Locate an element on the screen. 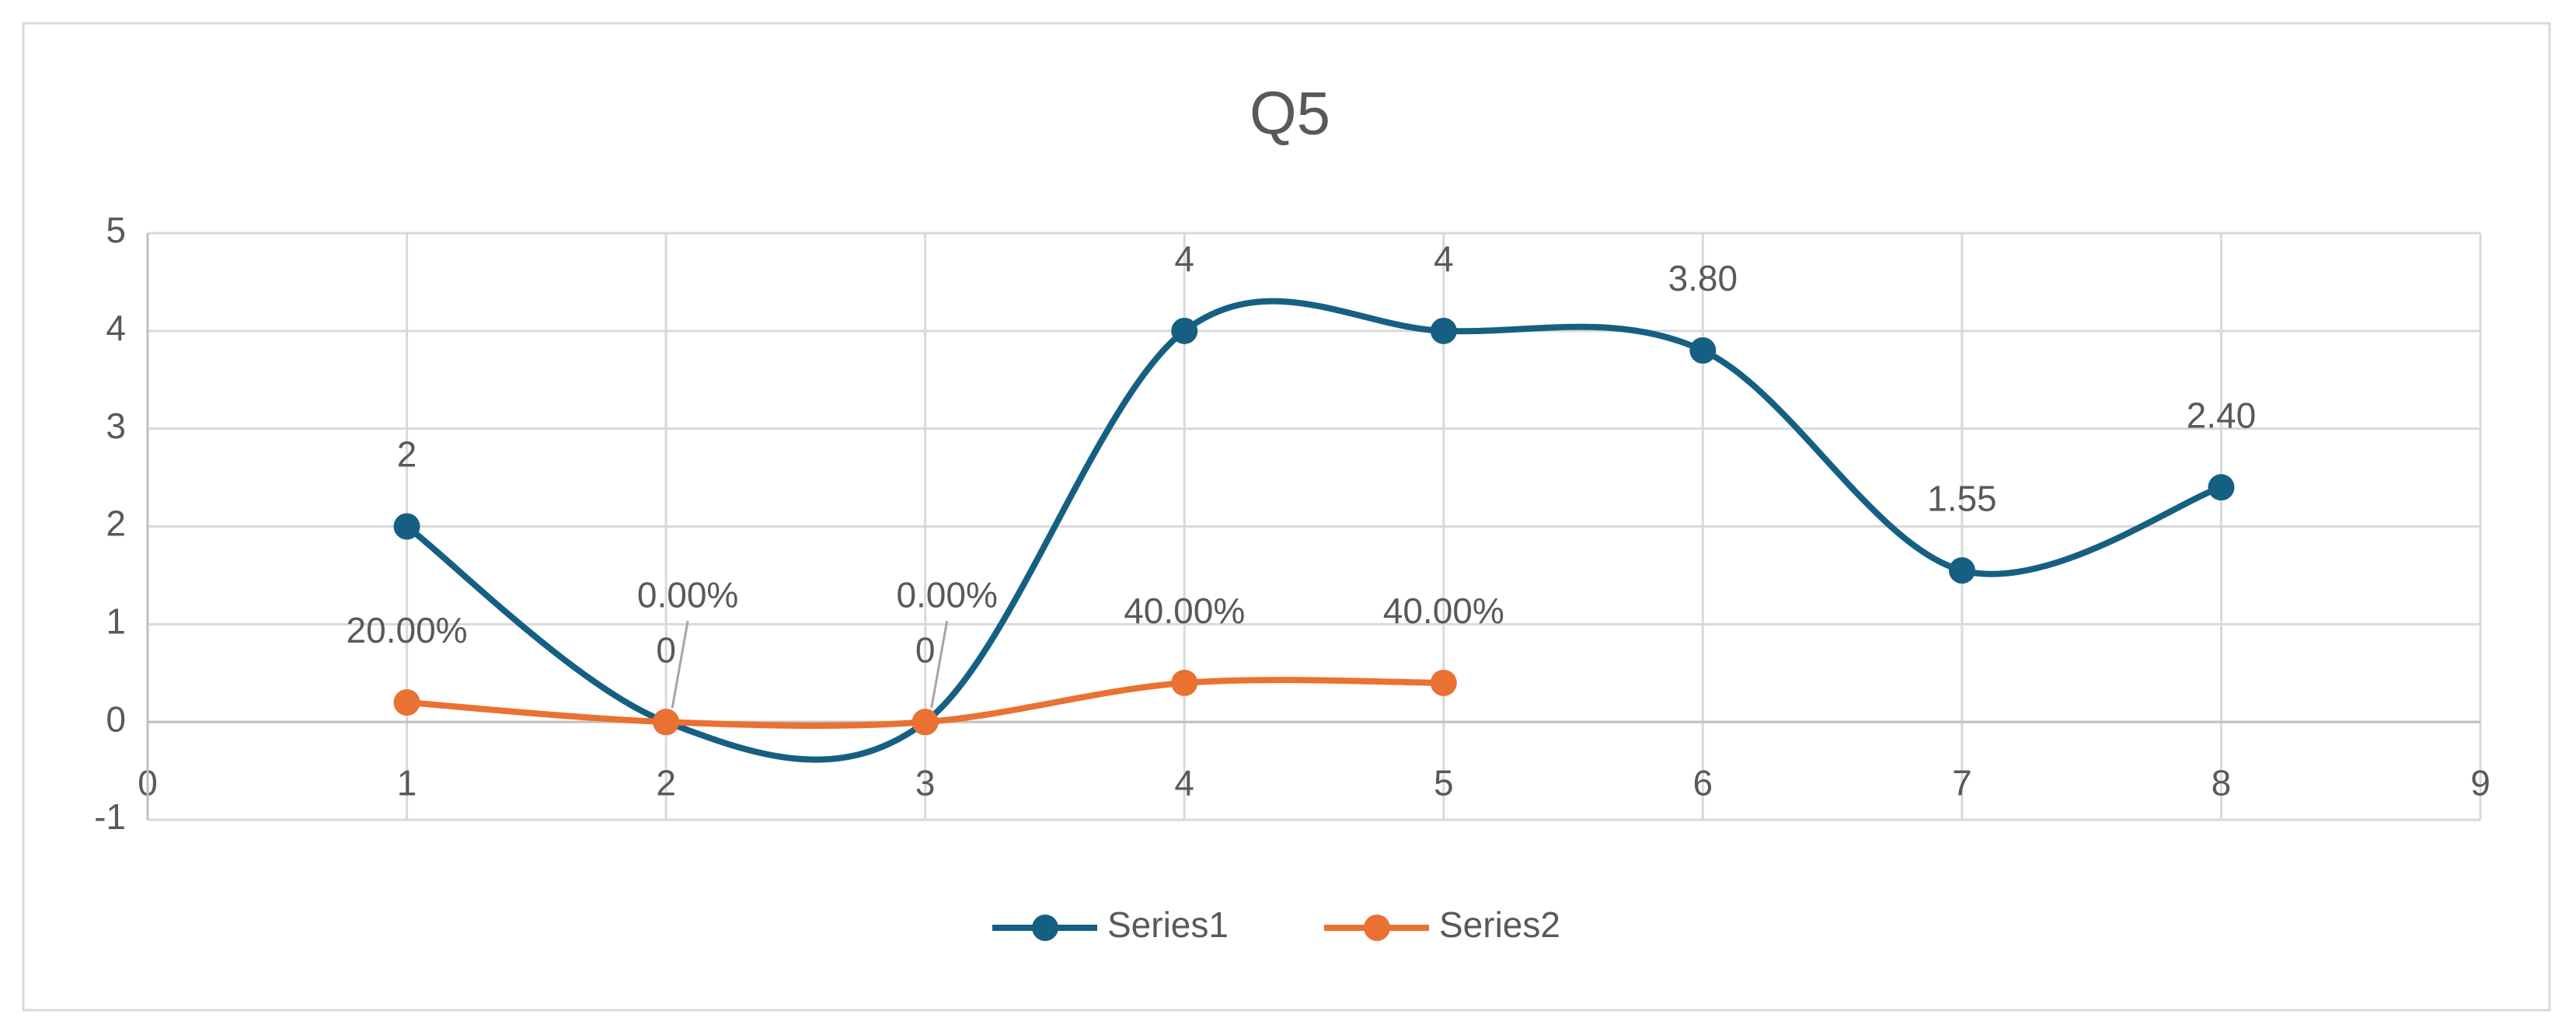  legend-label: Series2 is located at coordinates (1499, 924).